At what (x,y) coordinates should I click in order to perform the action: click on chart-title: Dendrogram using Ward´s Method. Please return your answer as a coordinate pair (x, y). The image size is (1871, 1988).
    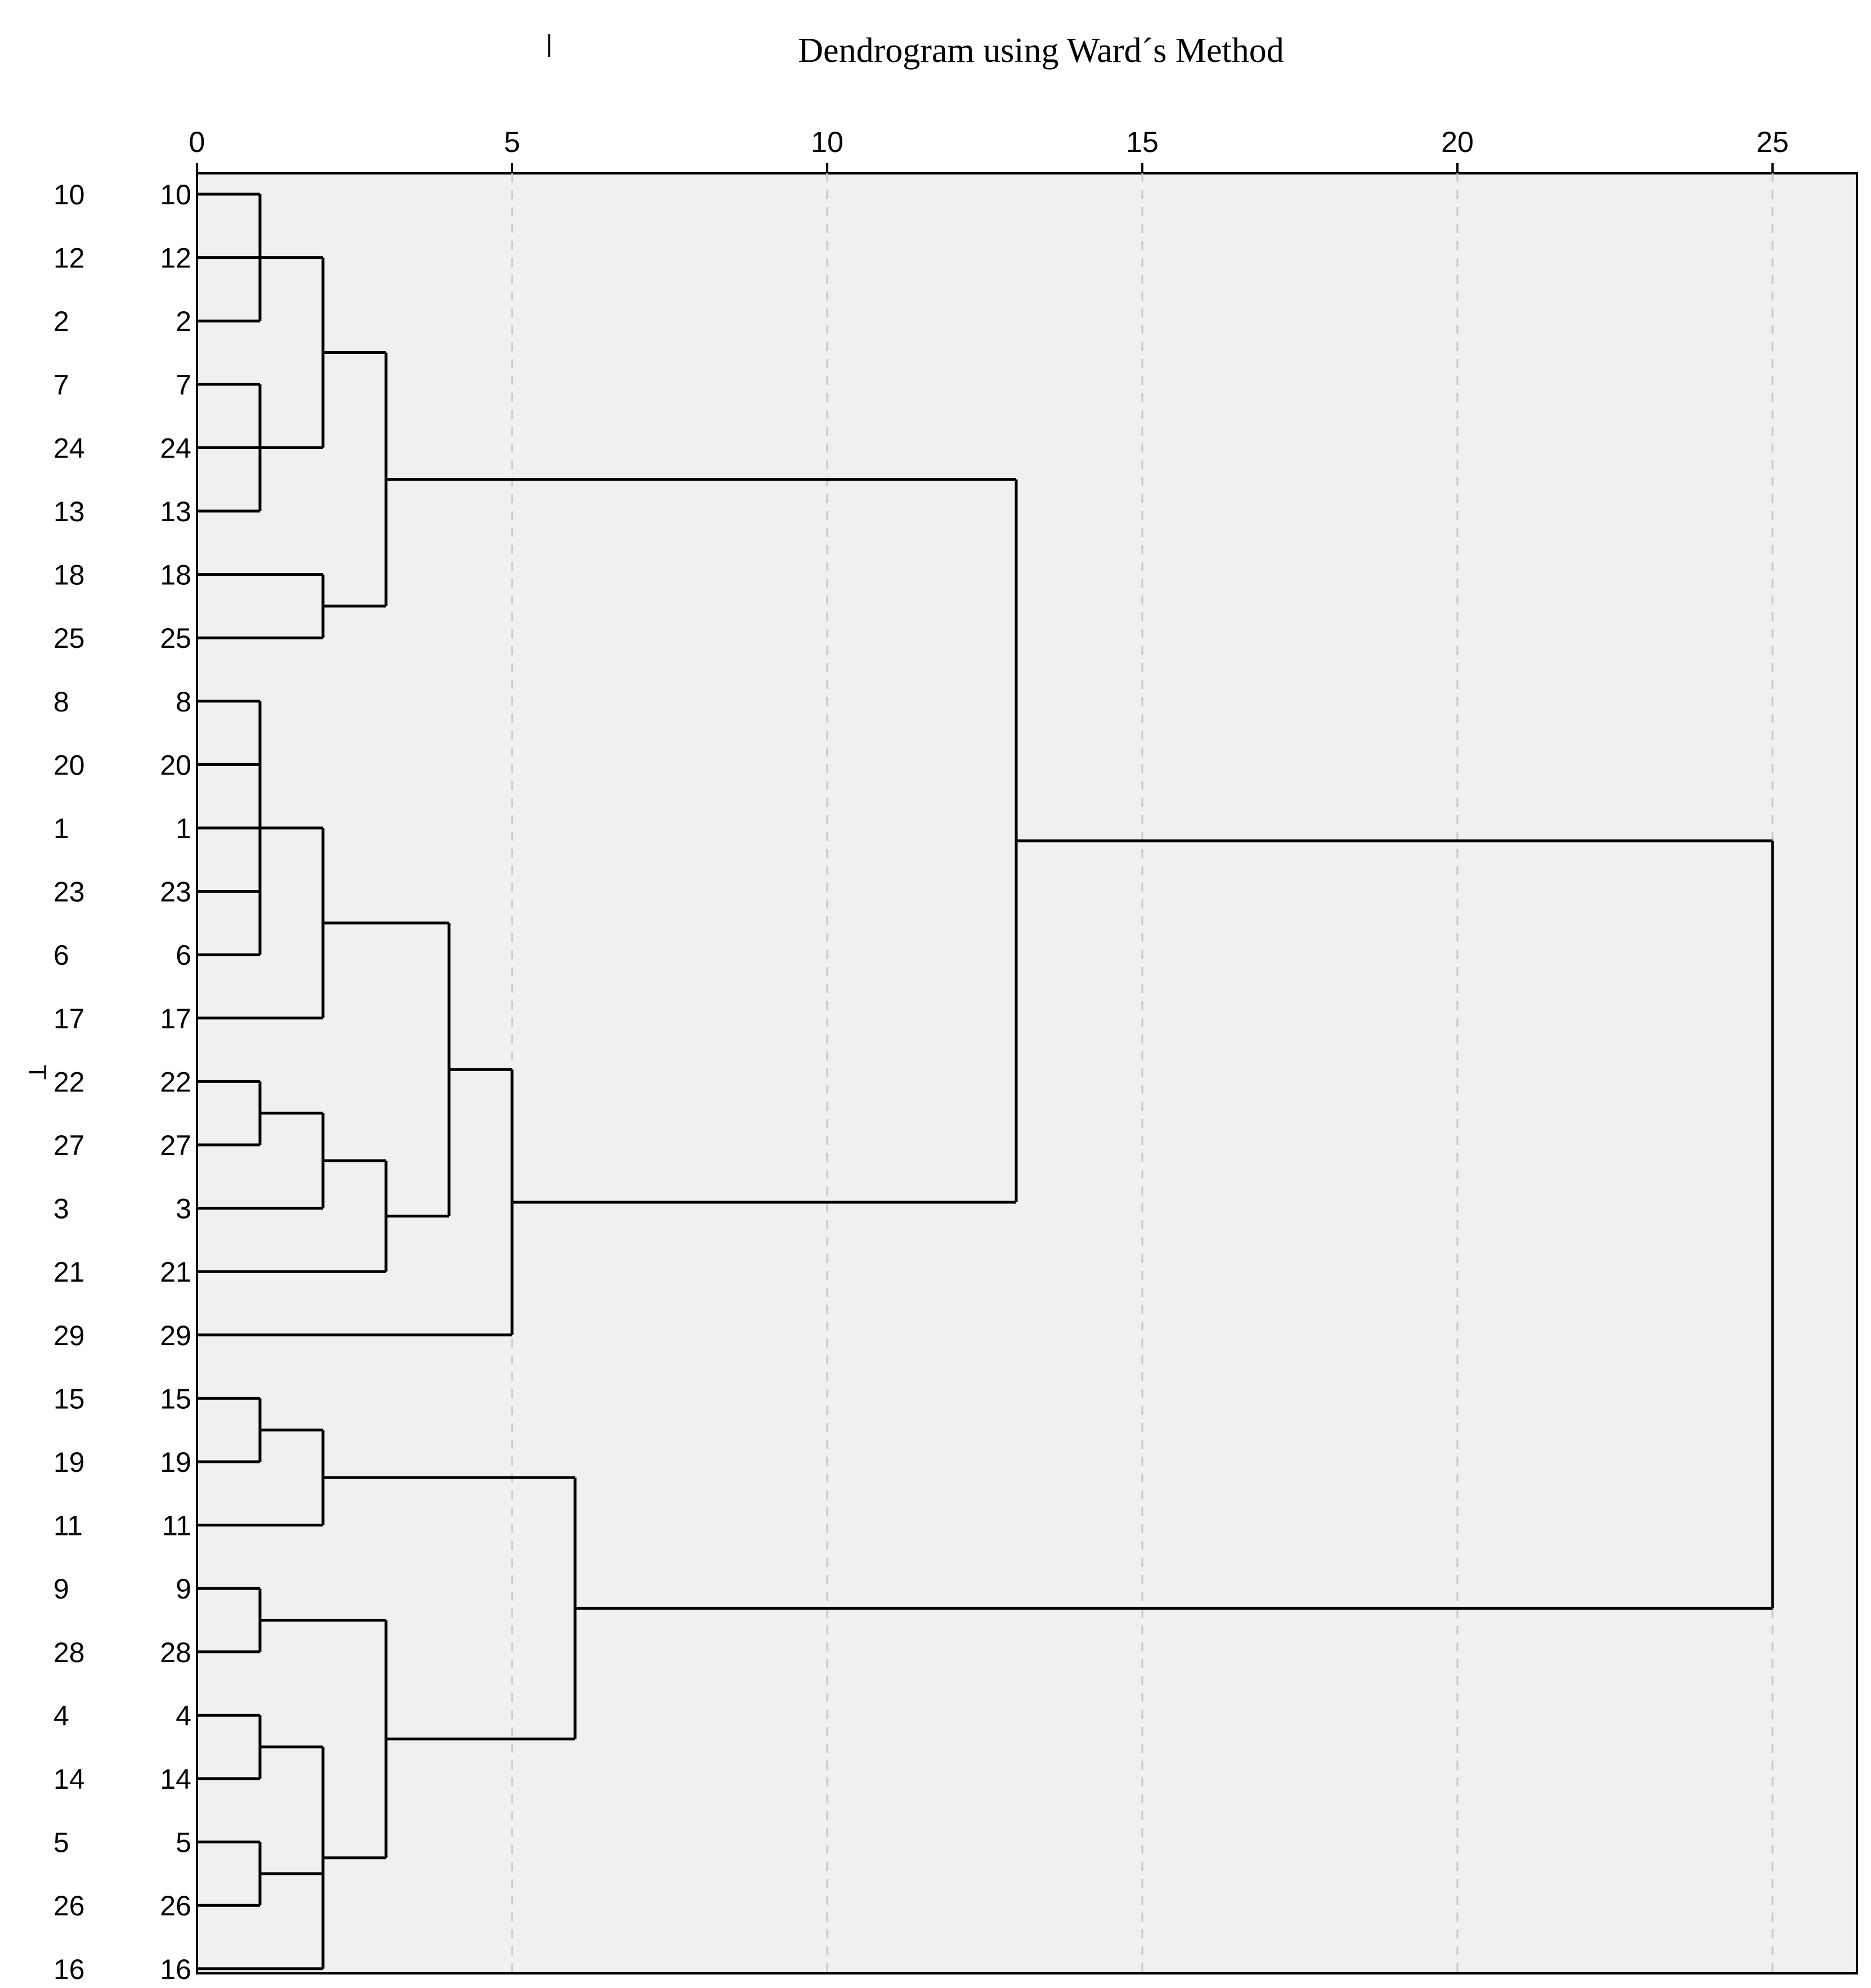
    Looking at the image, I should click on (1041, 51).